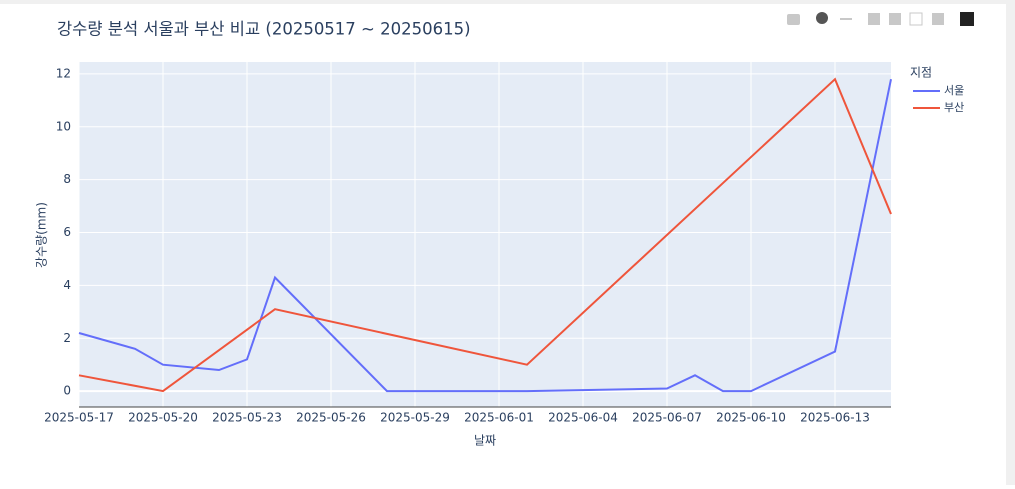 The image size is (1015, 489). Describe the element at coordinates (331, 418) in the screenshot. I see `x-tick-label: 2025-05-26` at that location.